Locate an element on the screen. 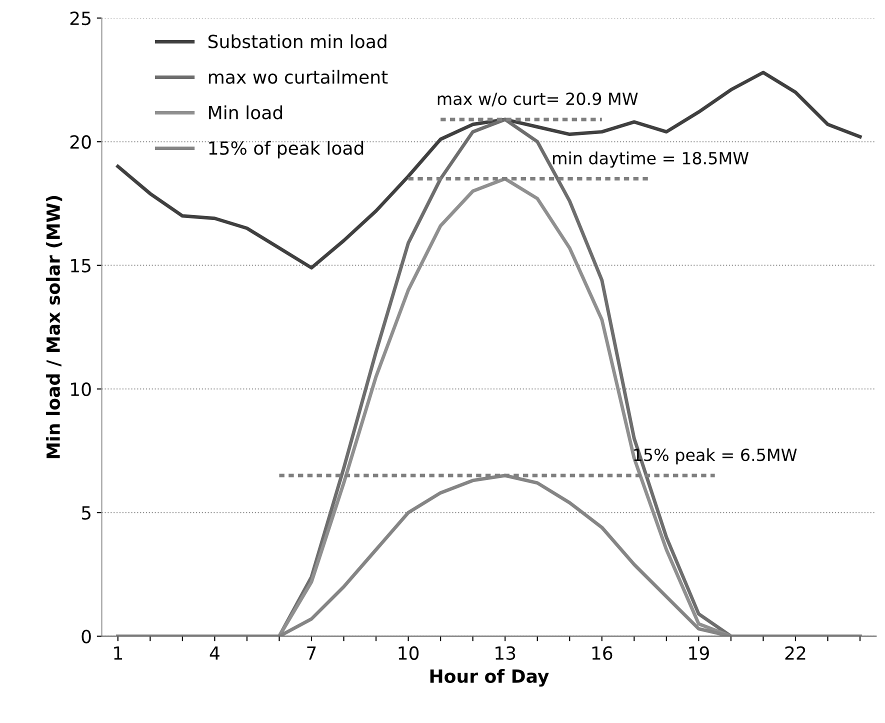 The width and height of the screenshot is (885, 723). y-tick-label: 20 is located at coordinates (80, 142).